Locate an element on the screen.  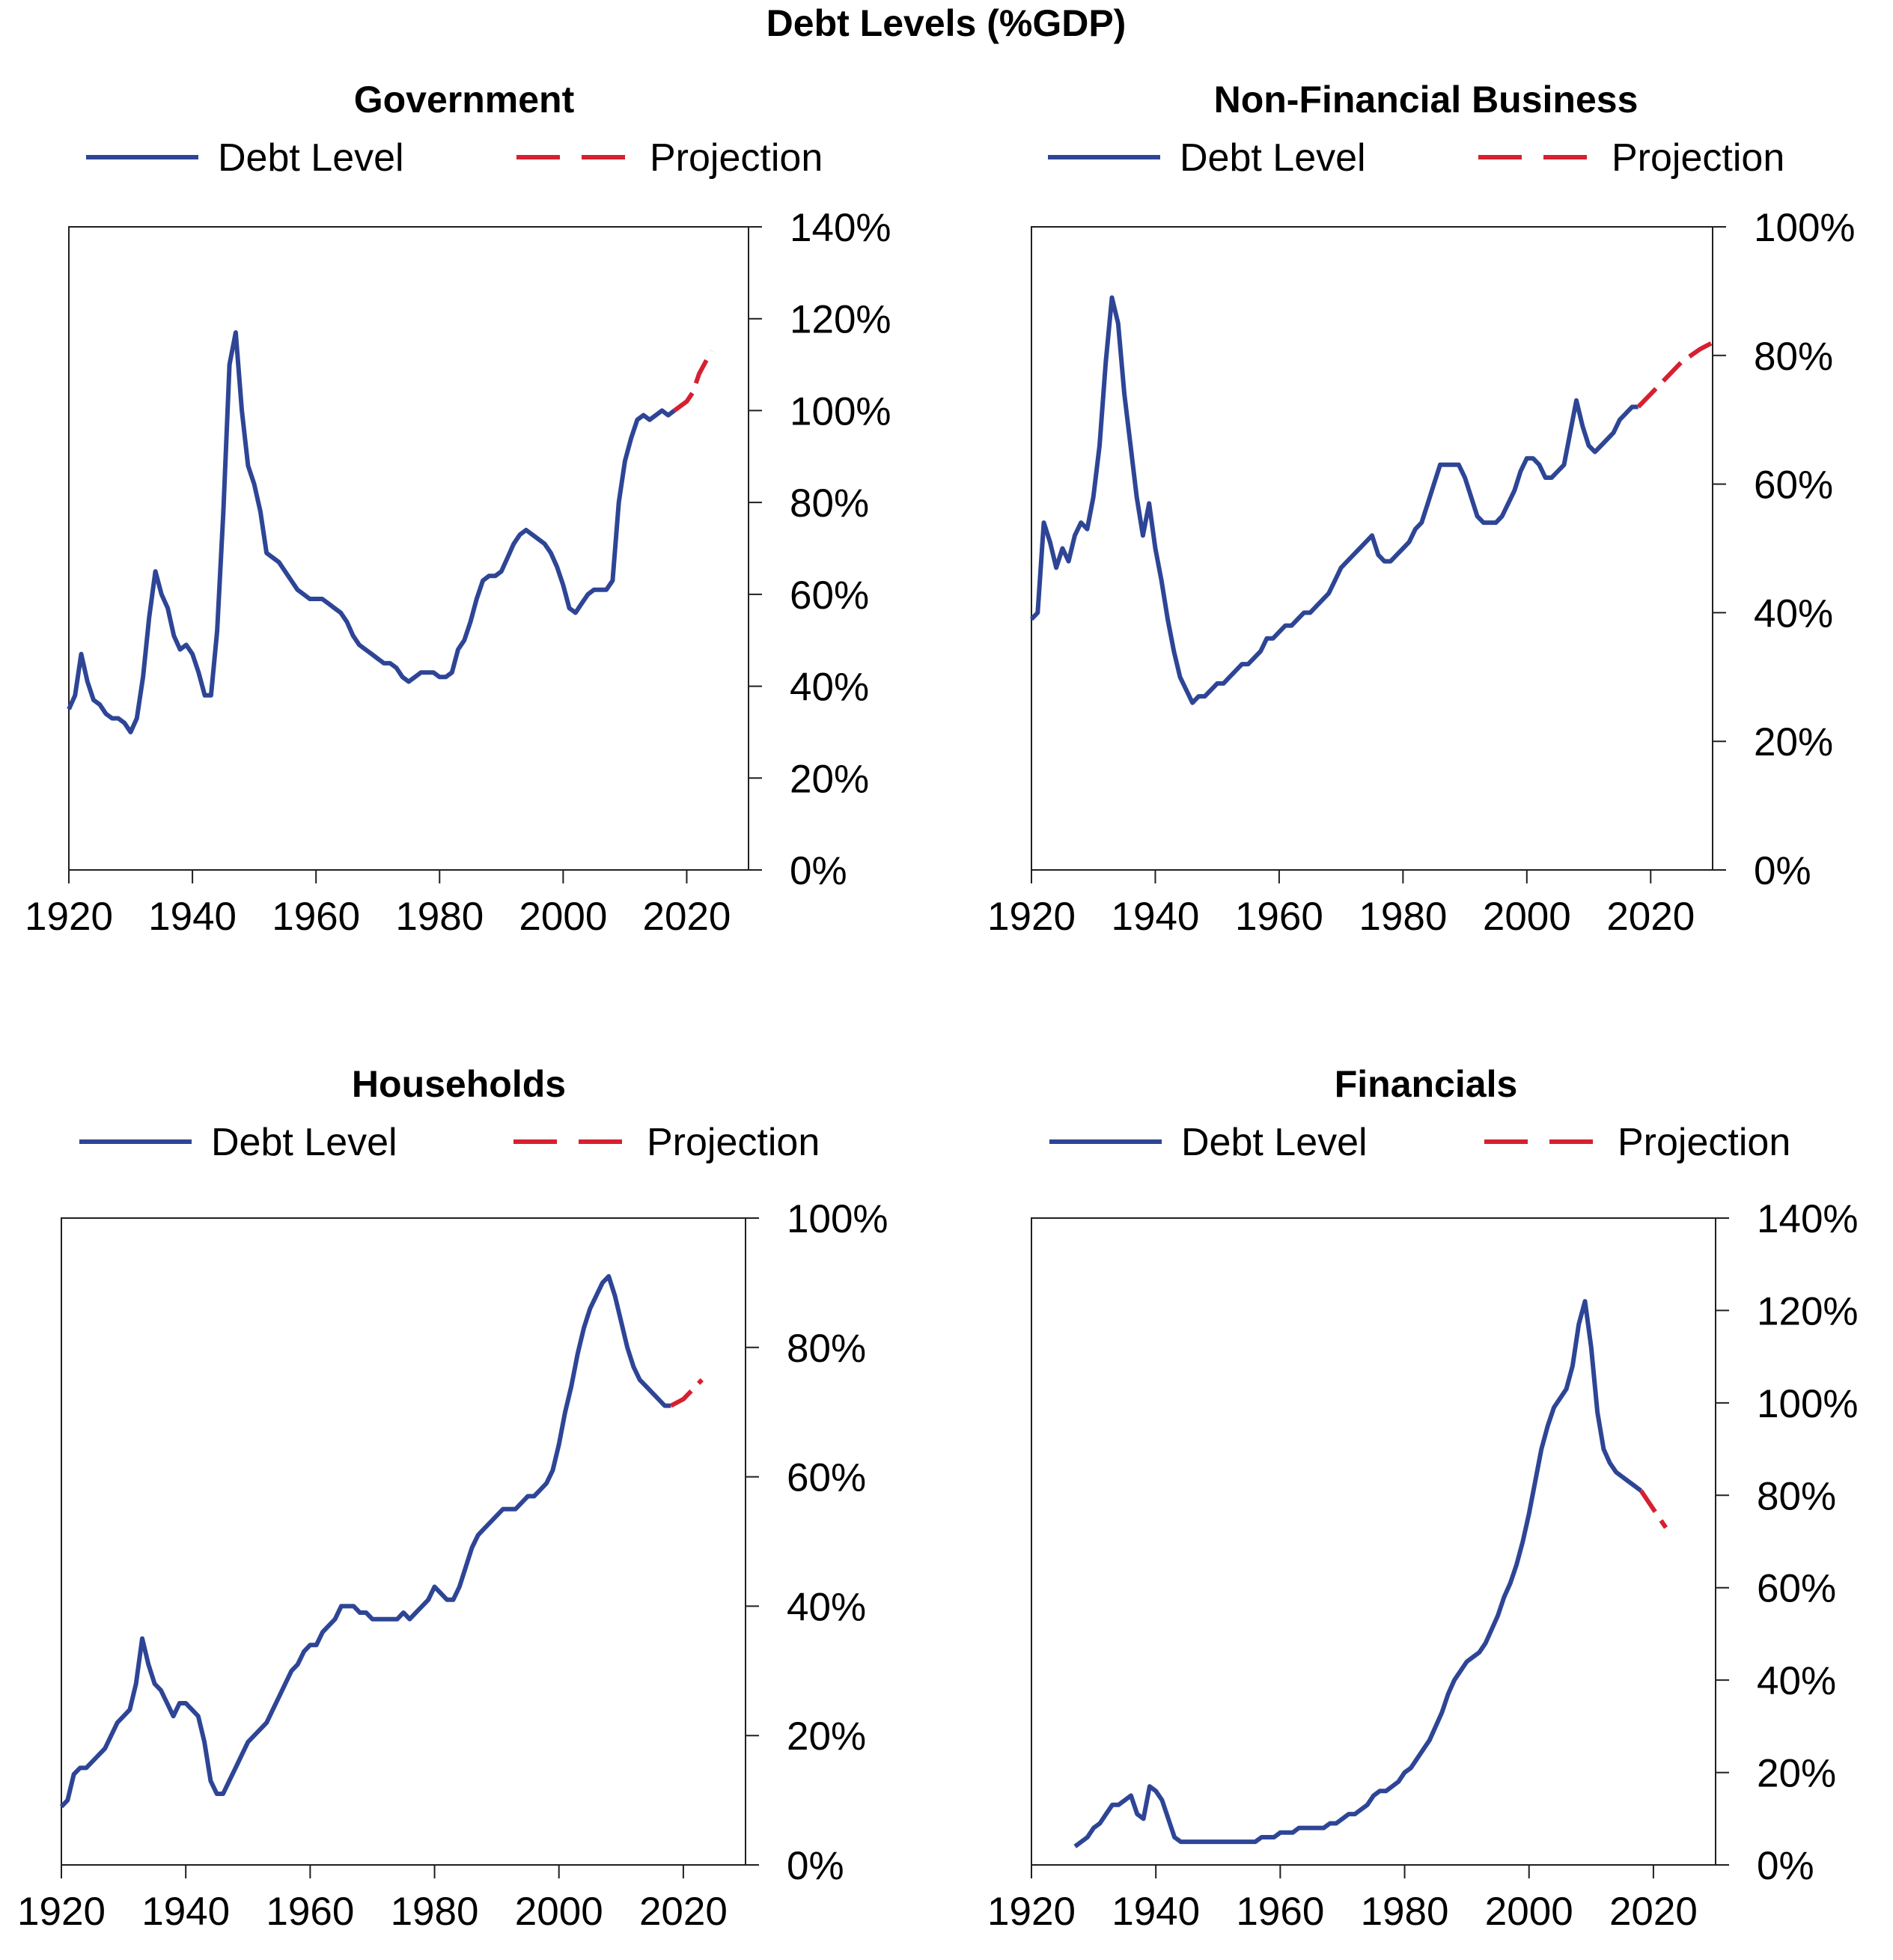
panel-title: Financials is located at coordinates (1426, 1084).